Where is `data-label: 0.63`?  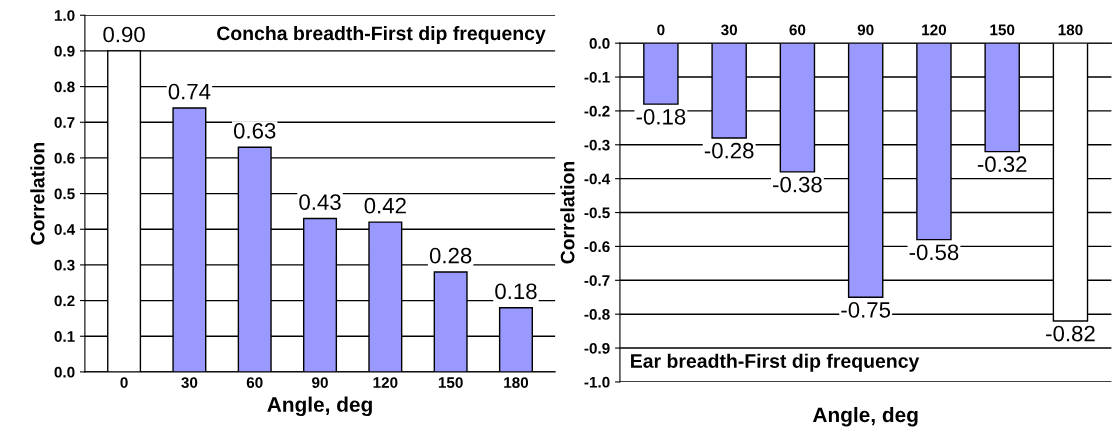
data-label: 0.63 is located at coordinates (254, 130).